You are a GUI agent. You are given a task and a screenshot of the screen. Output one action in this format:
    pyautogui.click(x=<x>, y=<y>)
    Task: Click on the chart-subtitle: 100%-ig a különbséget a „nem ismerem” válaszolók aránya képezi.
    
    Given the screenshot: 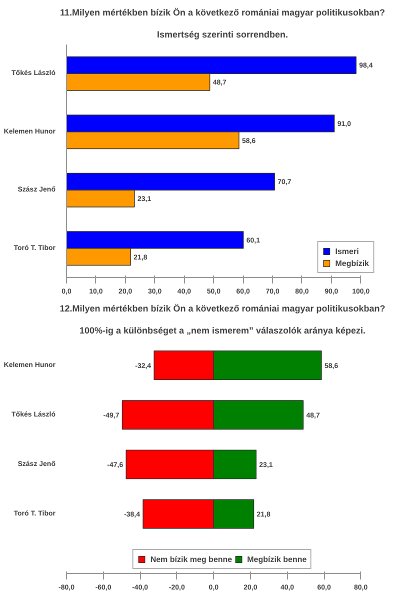 What is the action you would take?
    pyautogui.click(x=222, y=331)
    